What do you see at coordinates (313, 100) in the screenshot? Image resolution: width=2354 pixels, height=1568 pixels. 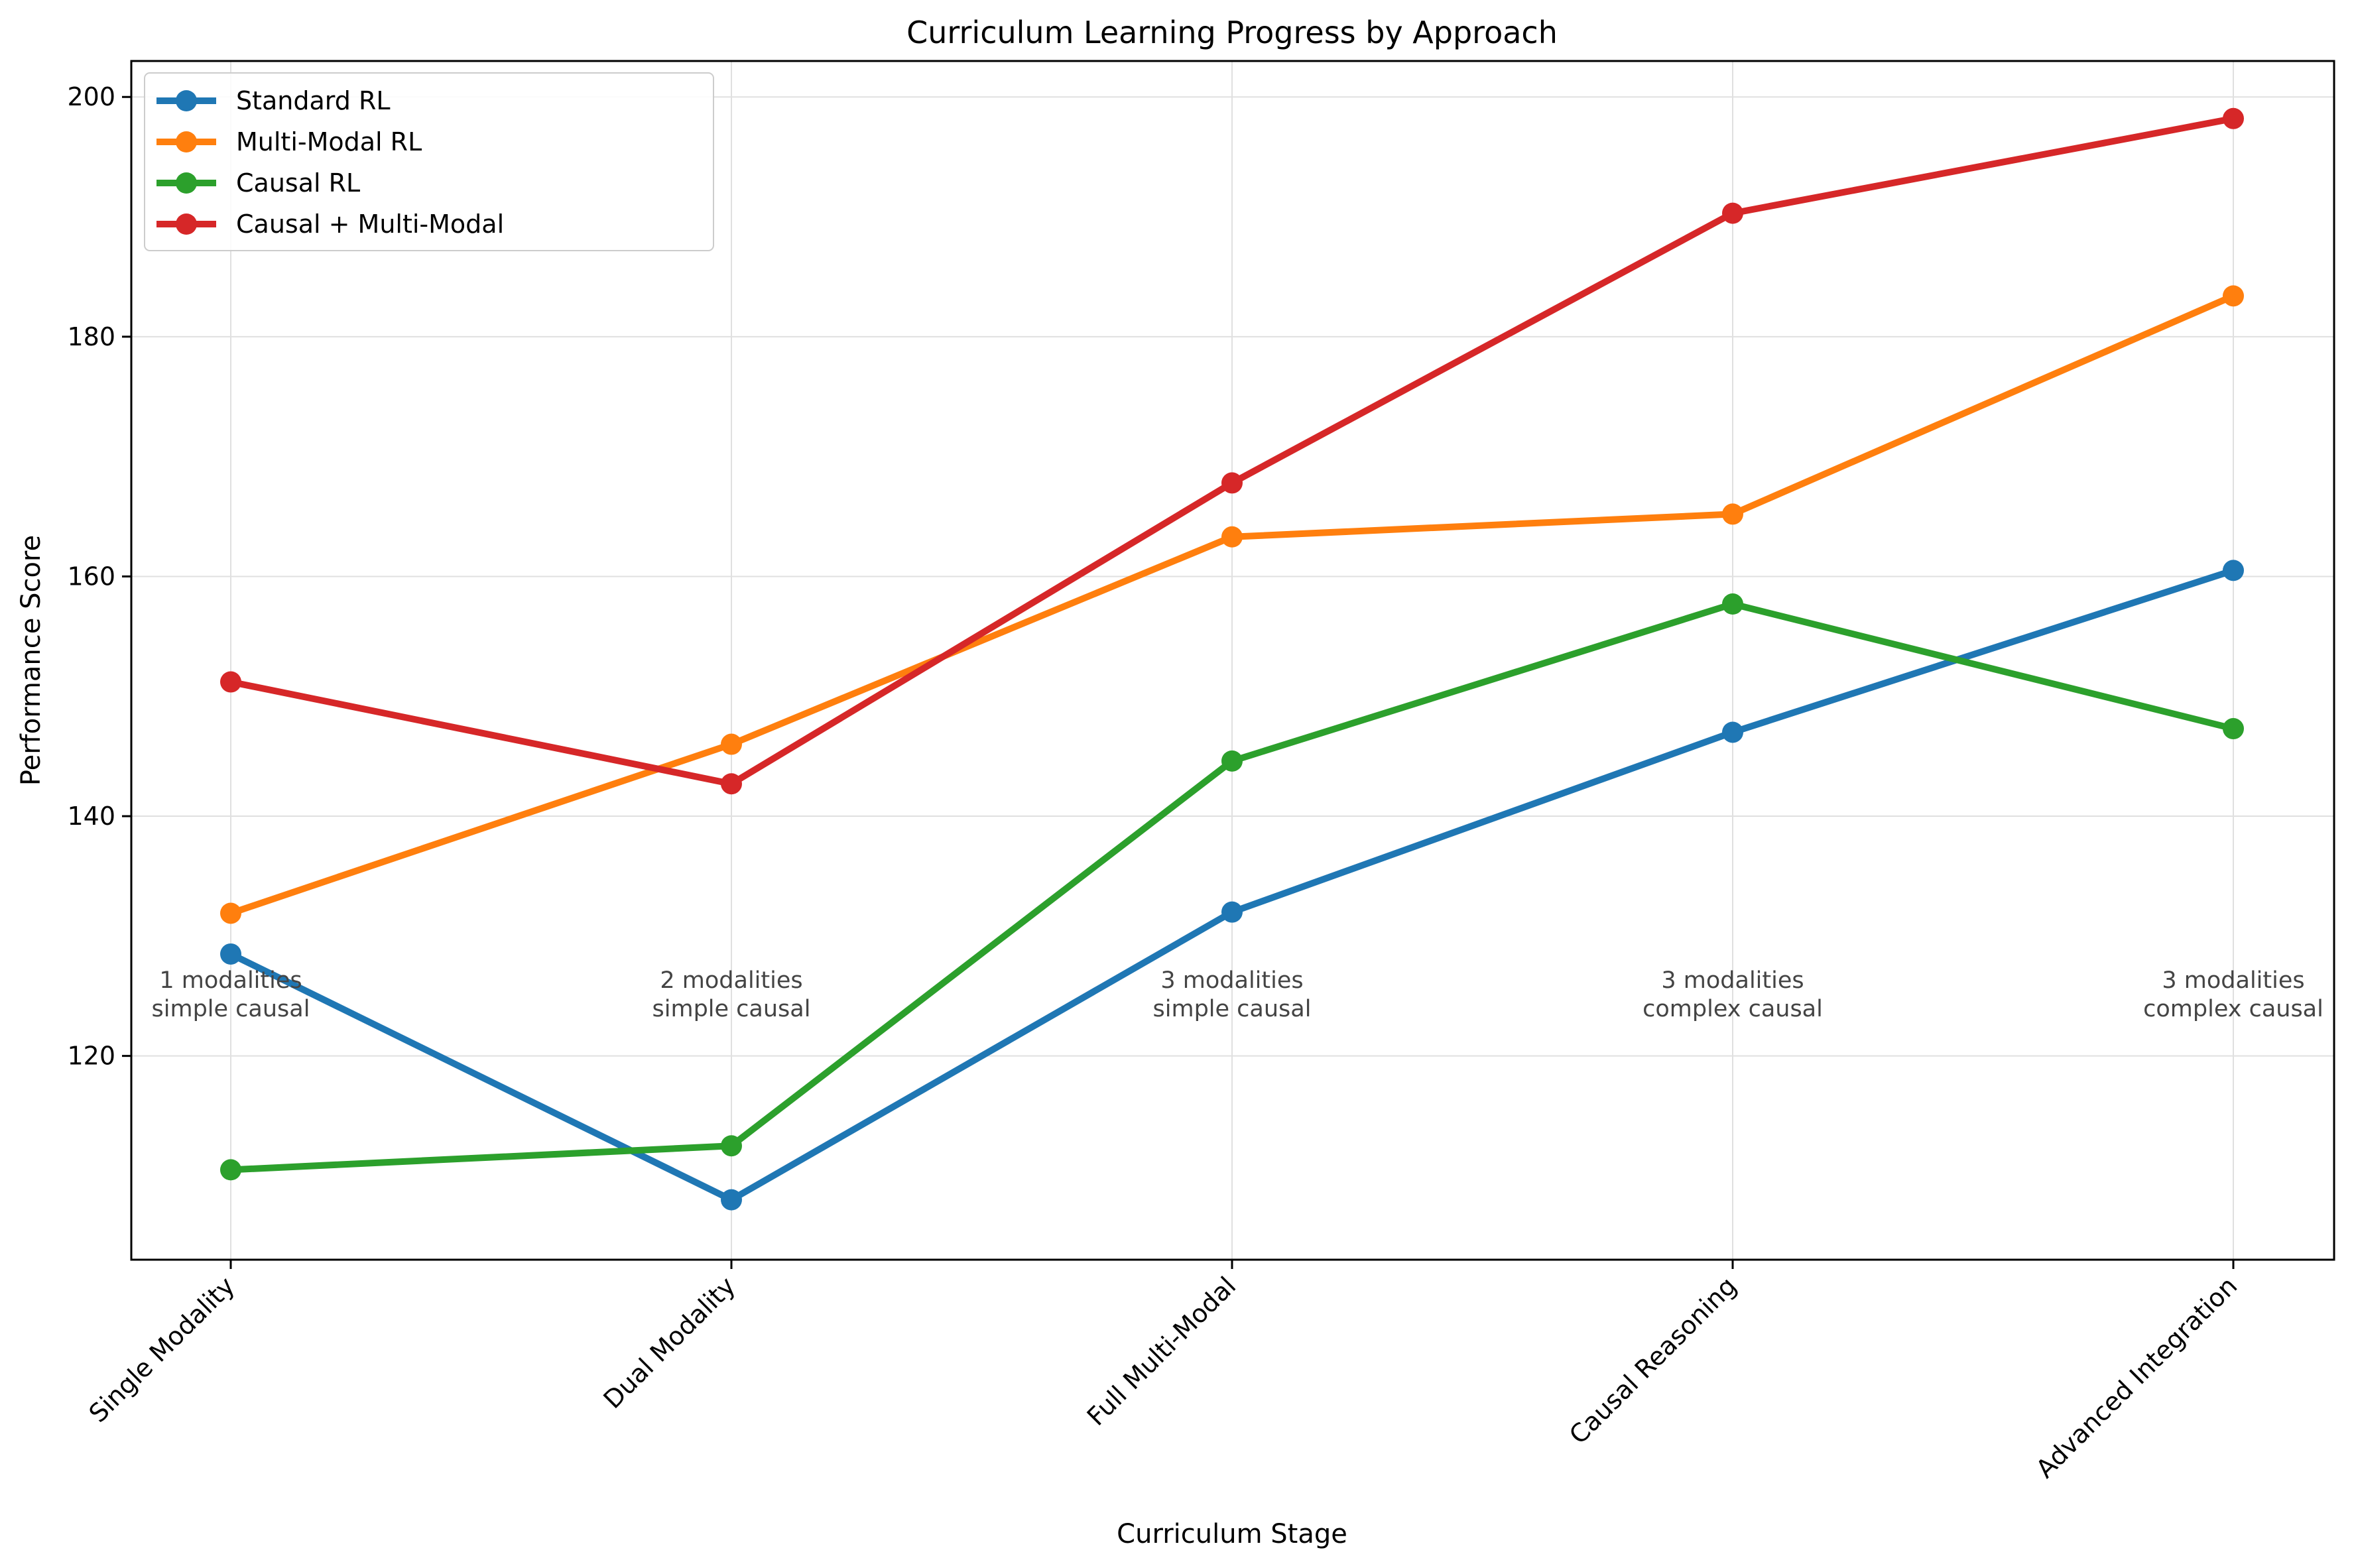 I see `legend-label: Standard RL` at bounding box center [313, 100].